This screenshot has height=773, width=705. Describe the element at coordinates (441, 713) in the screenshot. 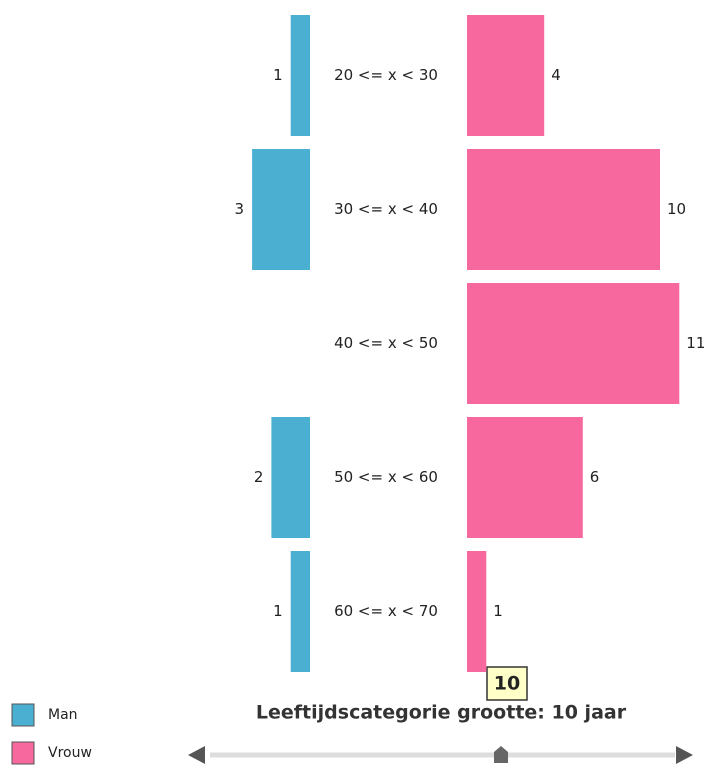

I see `slider-title: Leeftijdscategorie grootte: 10 jaar` at that location.